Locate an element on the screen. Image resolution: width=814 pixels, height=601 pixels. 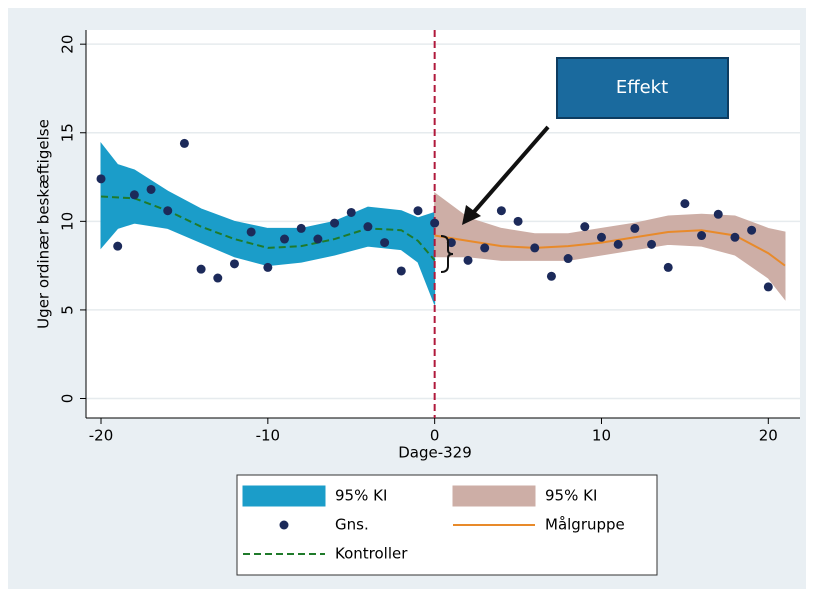
y-tick-label: 0 is located at coordinates (68, 399).